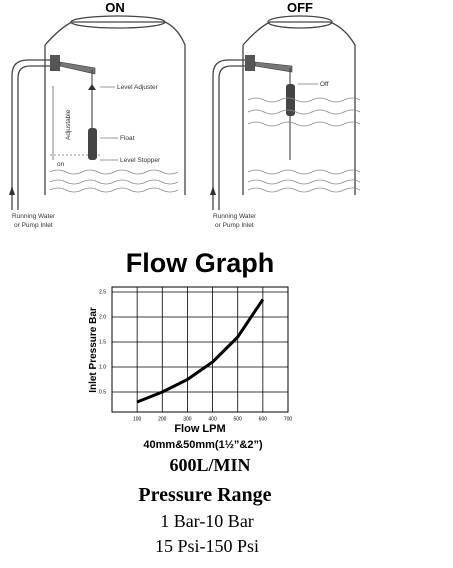  Describe the element at coordinates (102, 292) in the screenshot. I see `y-tick-label: 2.5` at that location.